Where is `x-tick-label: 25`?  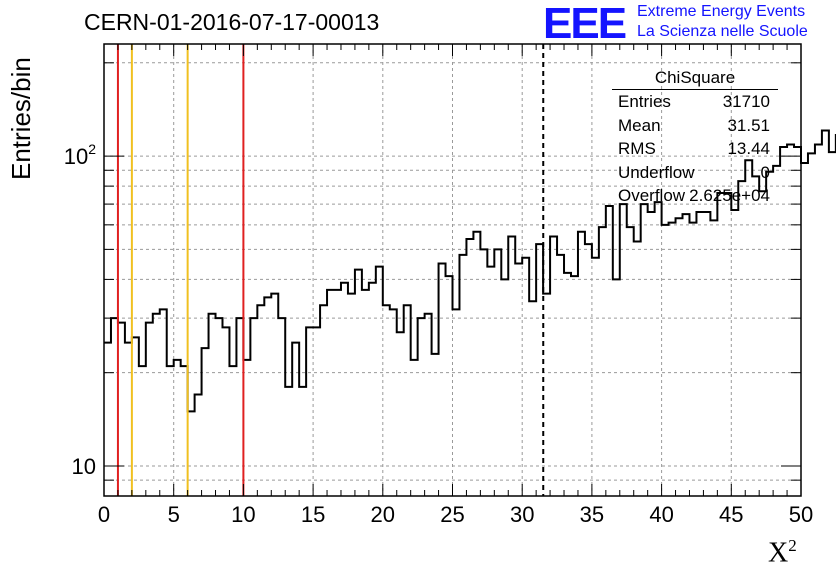 x-tick-label: 25 is located at coordinates (452, 514).